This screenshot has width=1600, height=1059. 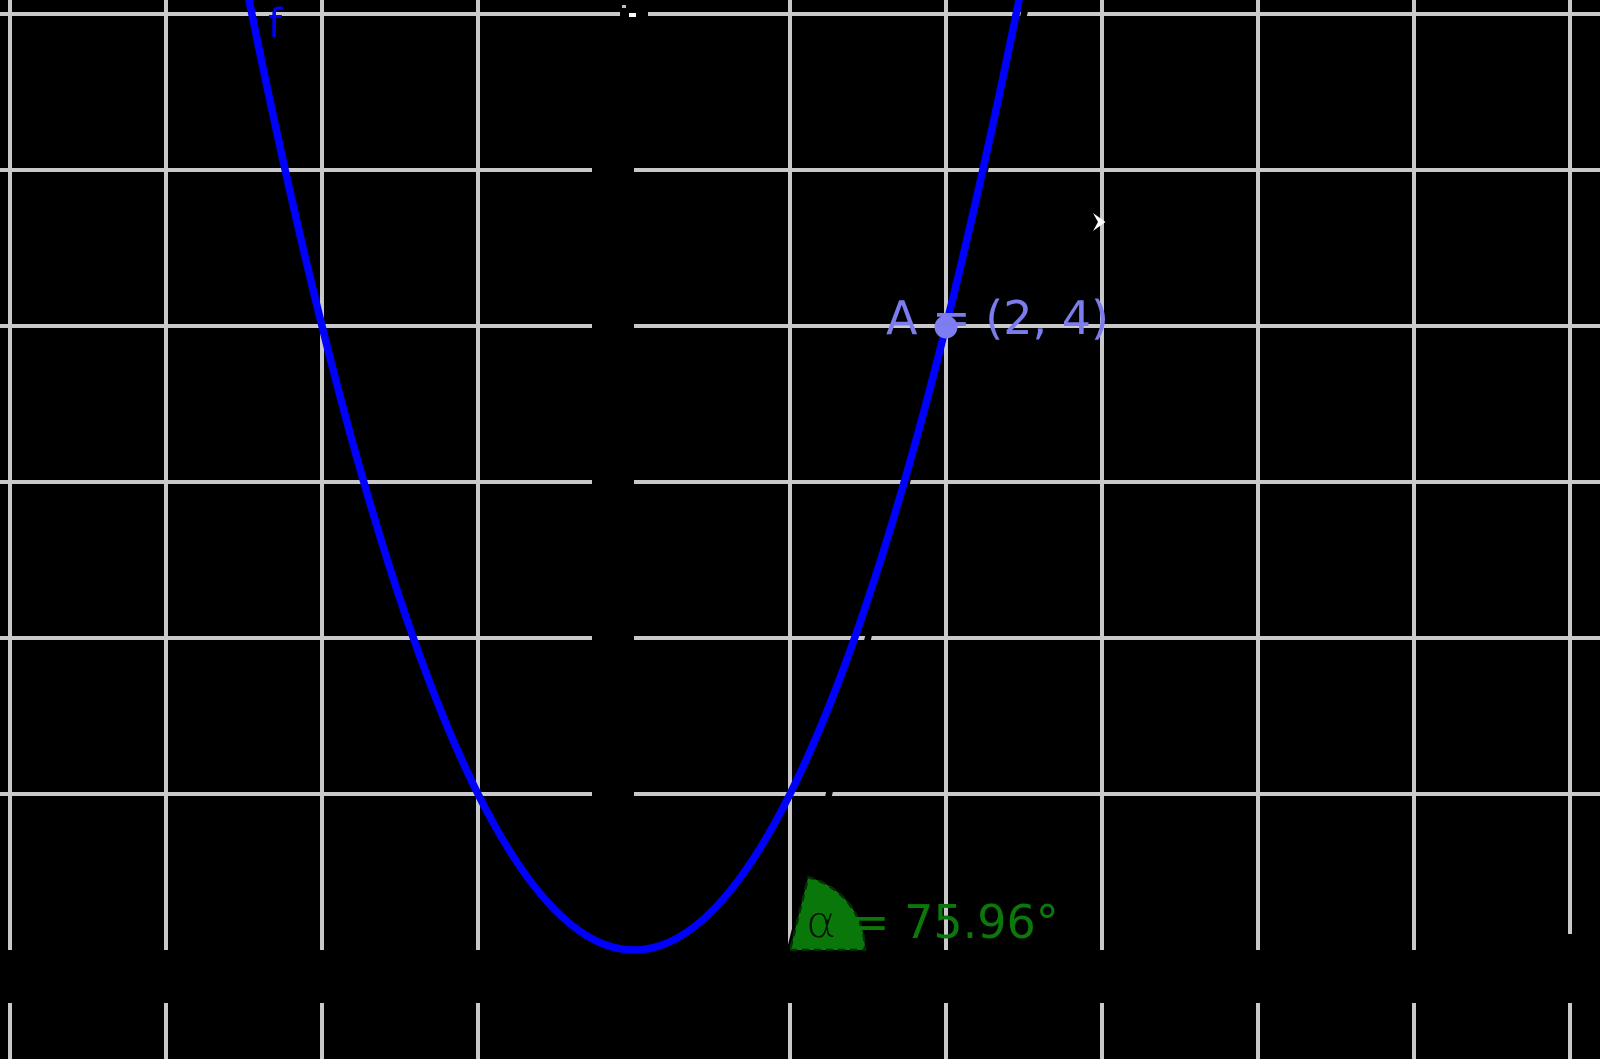 What do you see at coordinates (1099, 222) in the screenshot?
I see `x-axis-arrowhead-artifact` at bounding box center [1099, 222].